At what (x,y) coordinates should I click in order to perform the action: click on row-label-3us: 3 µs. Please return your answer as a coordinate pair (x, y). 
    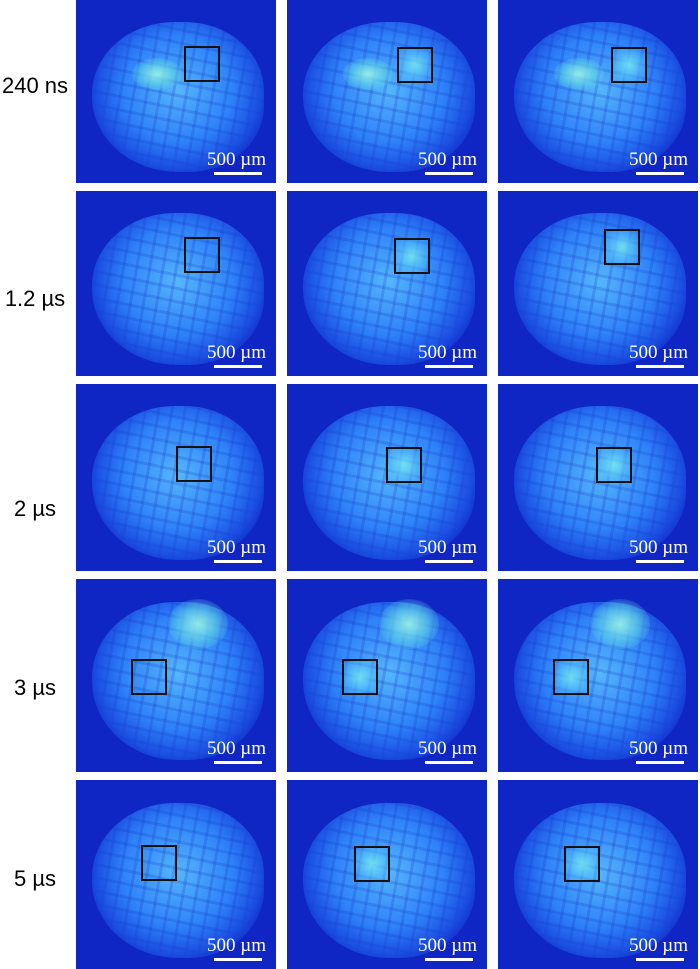
    Looking at the image, I should click on (35, 687).